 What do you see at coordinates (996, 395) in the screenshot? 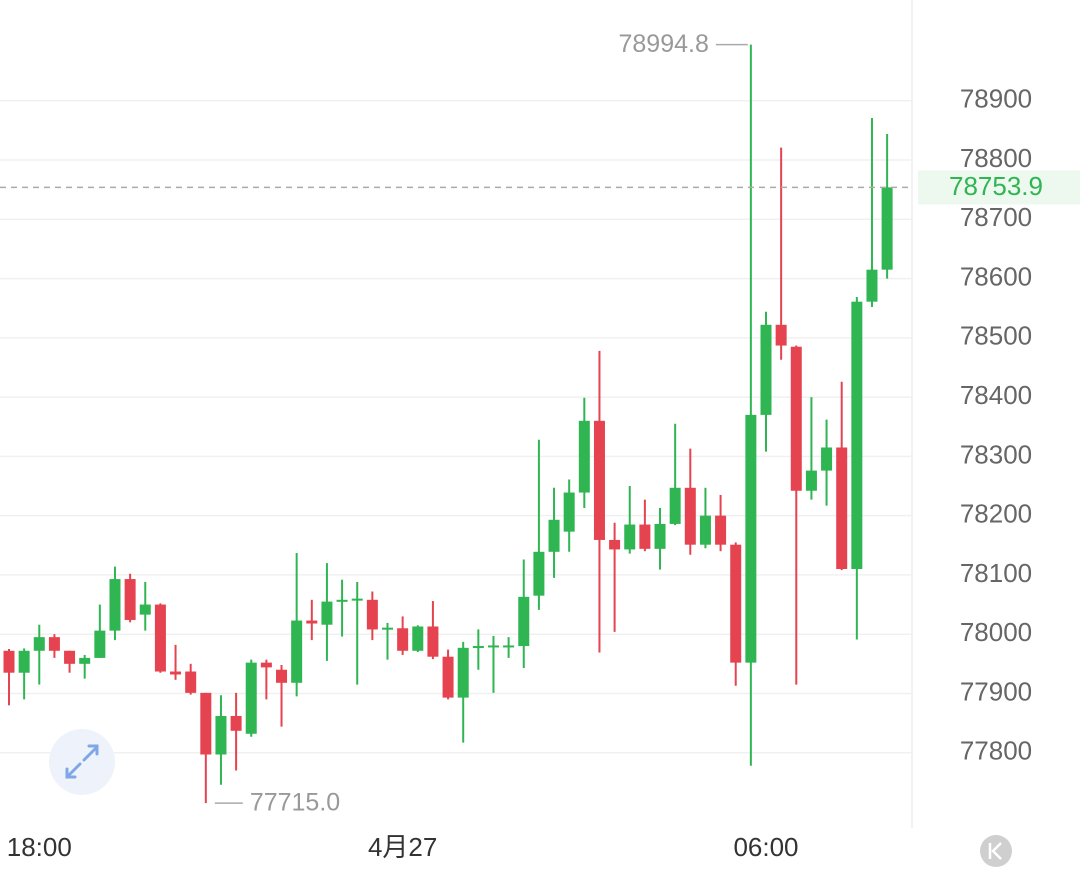
I see `y-tick-label: 78400` at bounding box center [996, 395].